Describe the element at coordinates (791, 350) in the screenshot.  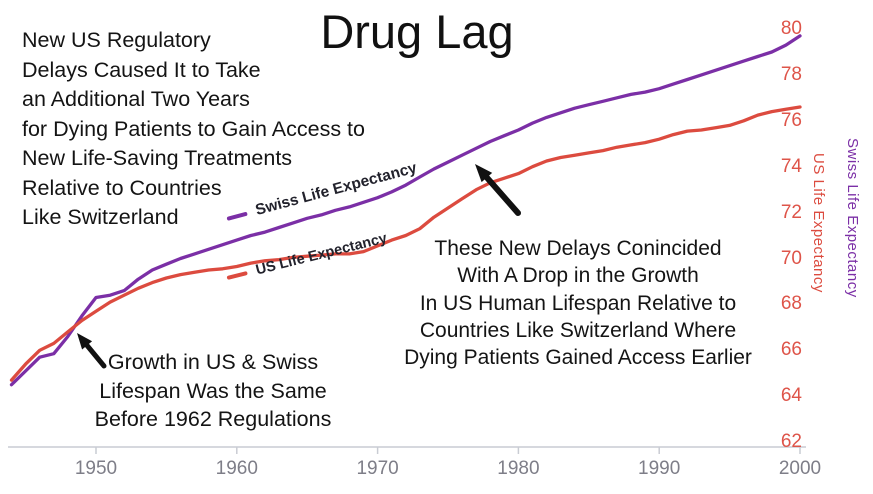
I see `y-tick-label: 66` at that location.